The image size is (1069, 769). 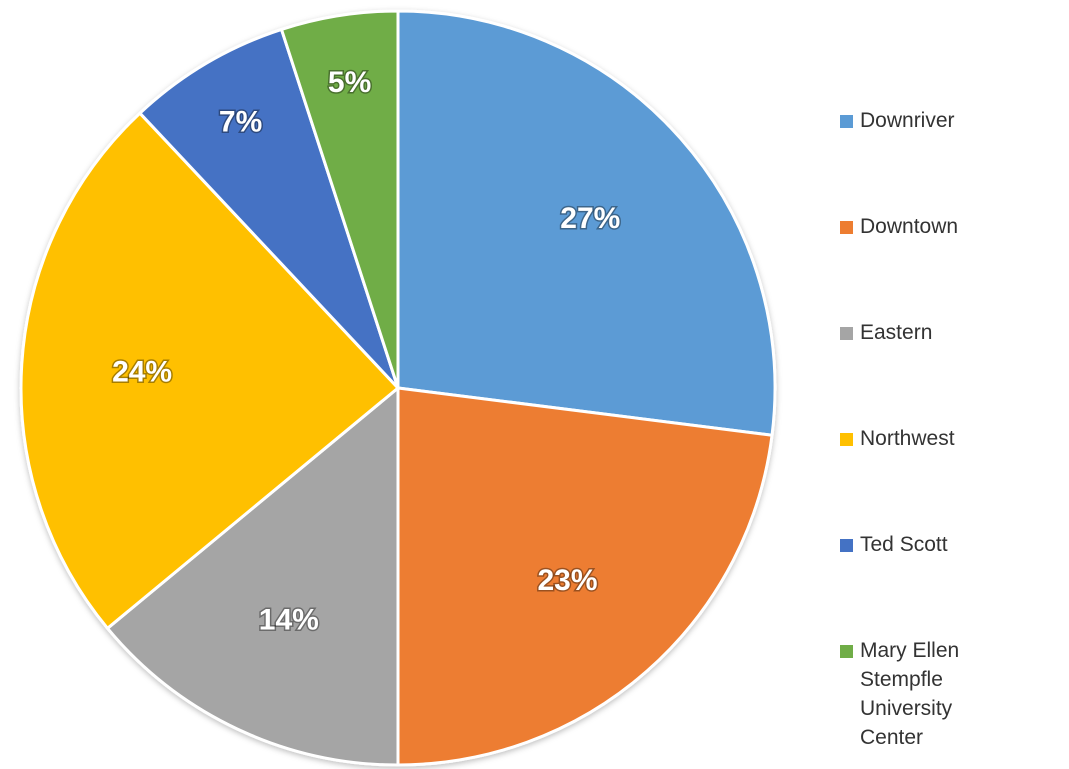 What do you see at coordinates (253, 576) in the screenshot?
I see `pie-slice-eastern` at bounding box center [253, 576].